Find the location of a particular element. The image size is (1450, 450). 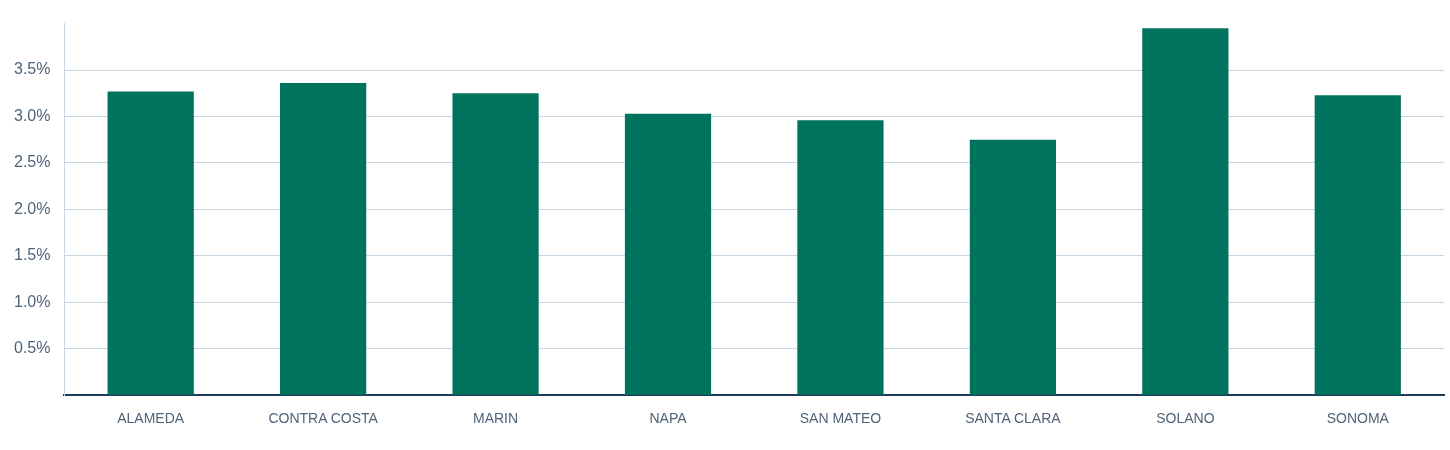

x-tick-label: NAPA is located at coordinates (668, 418).